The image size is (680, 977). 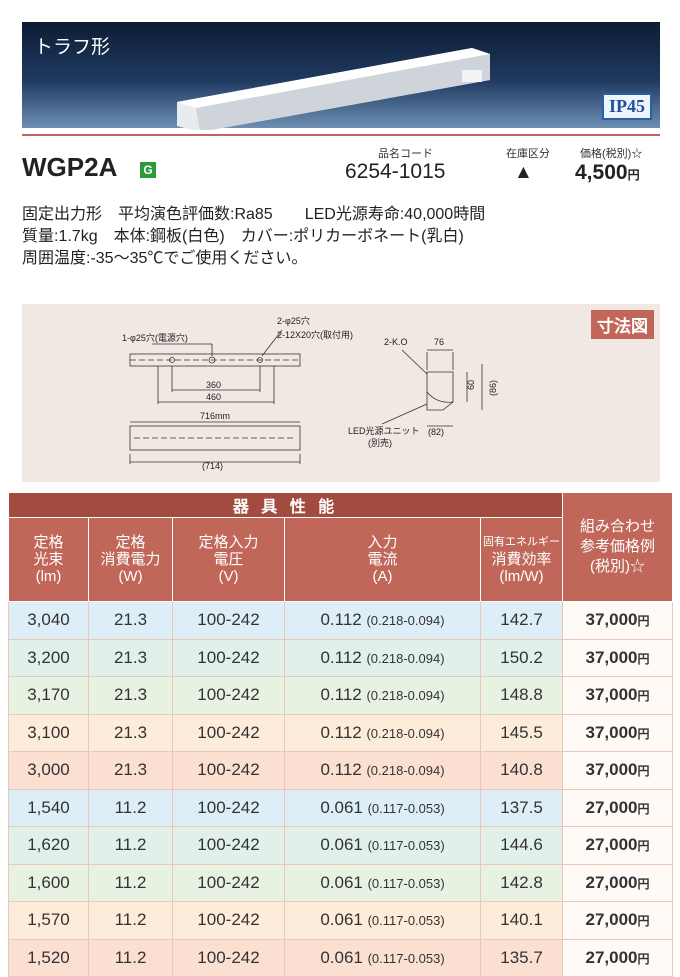 What do you see at coordinates (382, 576) in the screenshot?
I see `column-header-line: (A)` at bounding box center [382, 576].